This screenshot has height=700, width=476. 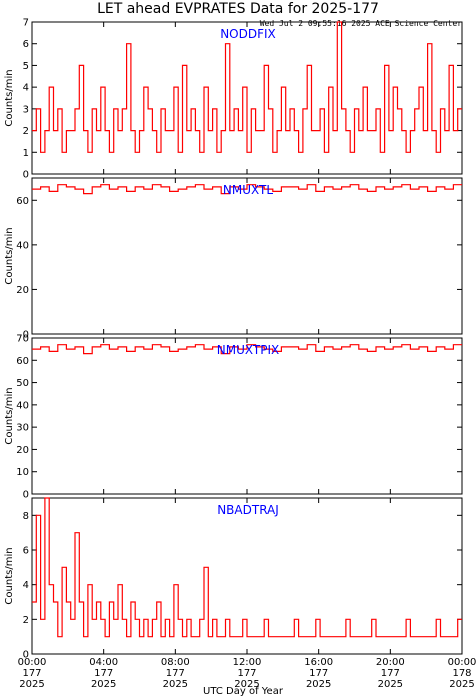 I want to click on y-tick-label: 1, so click(x=26, y=153).